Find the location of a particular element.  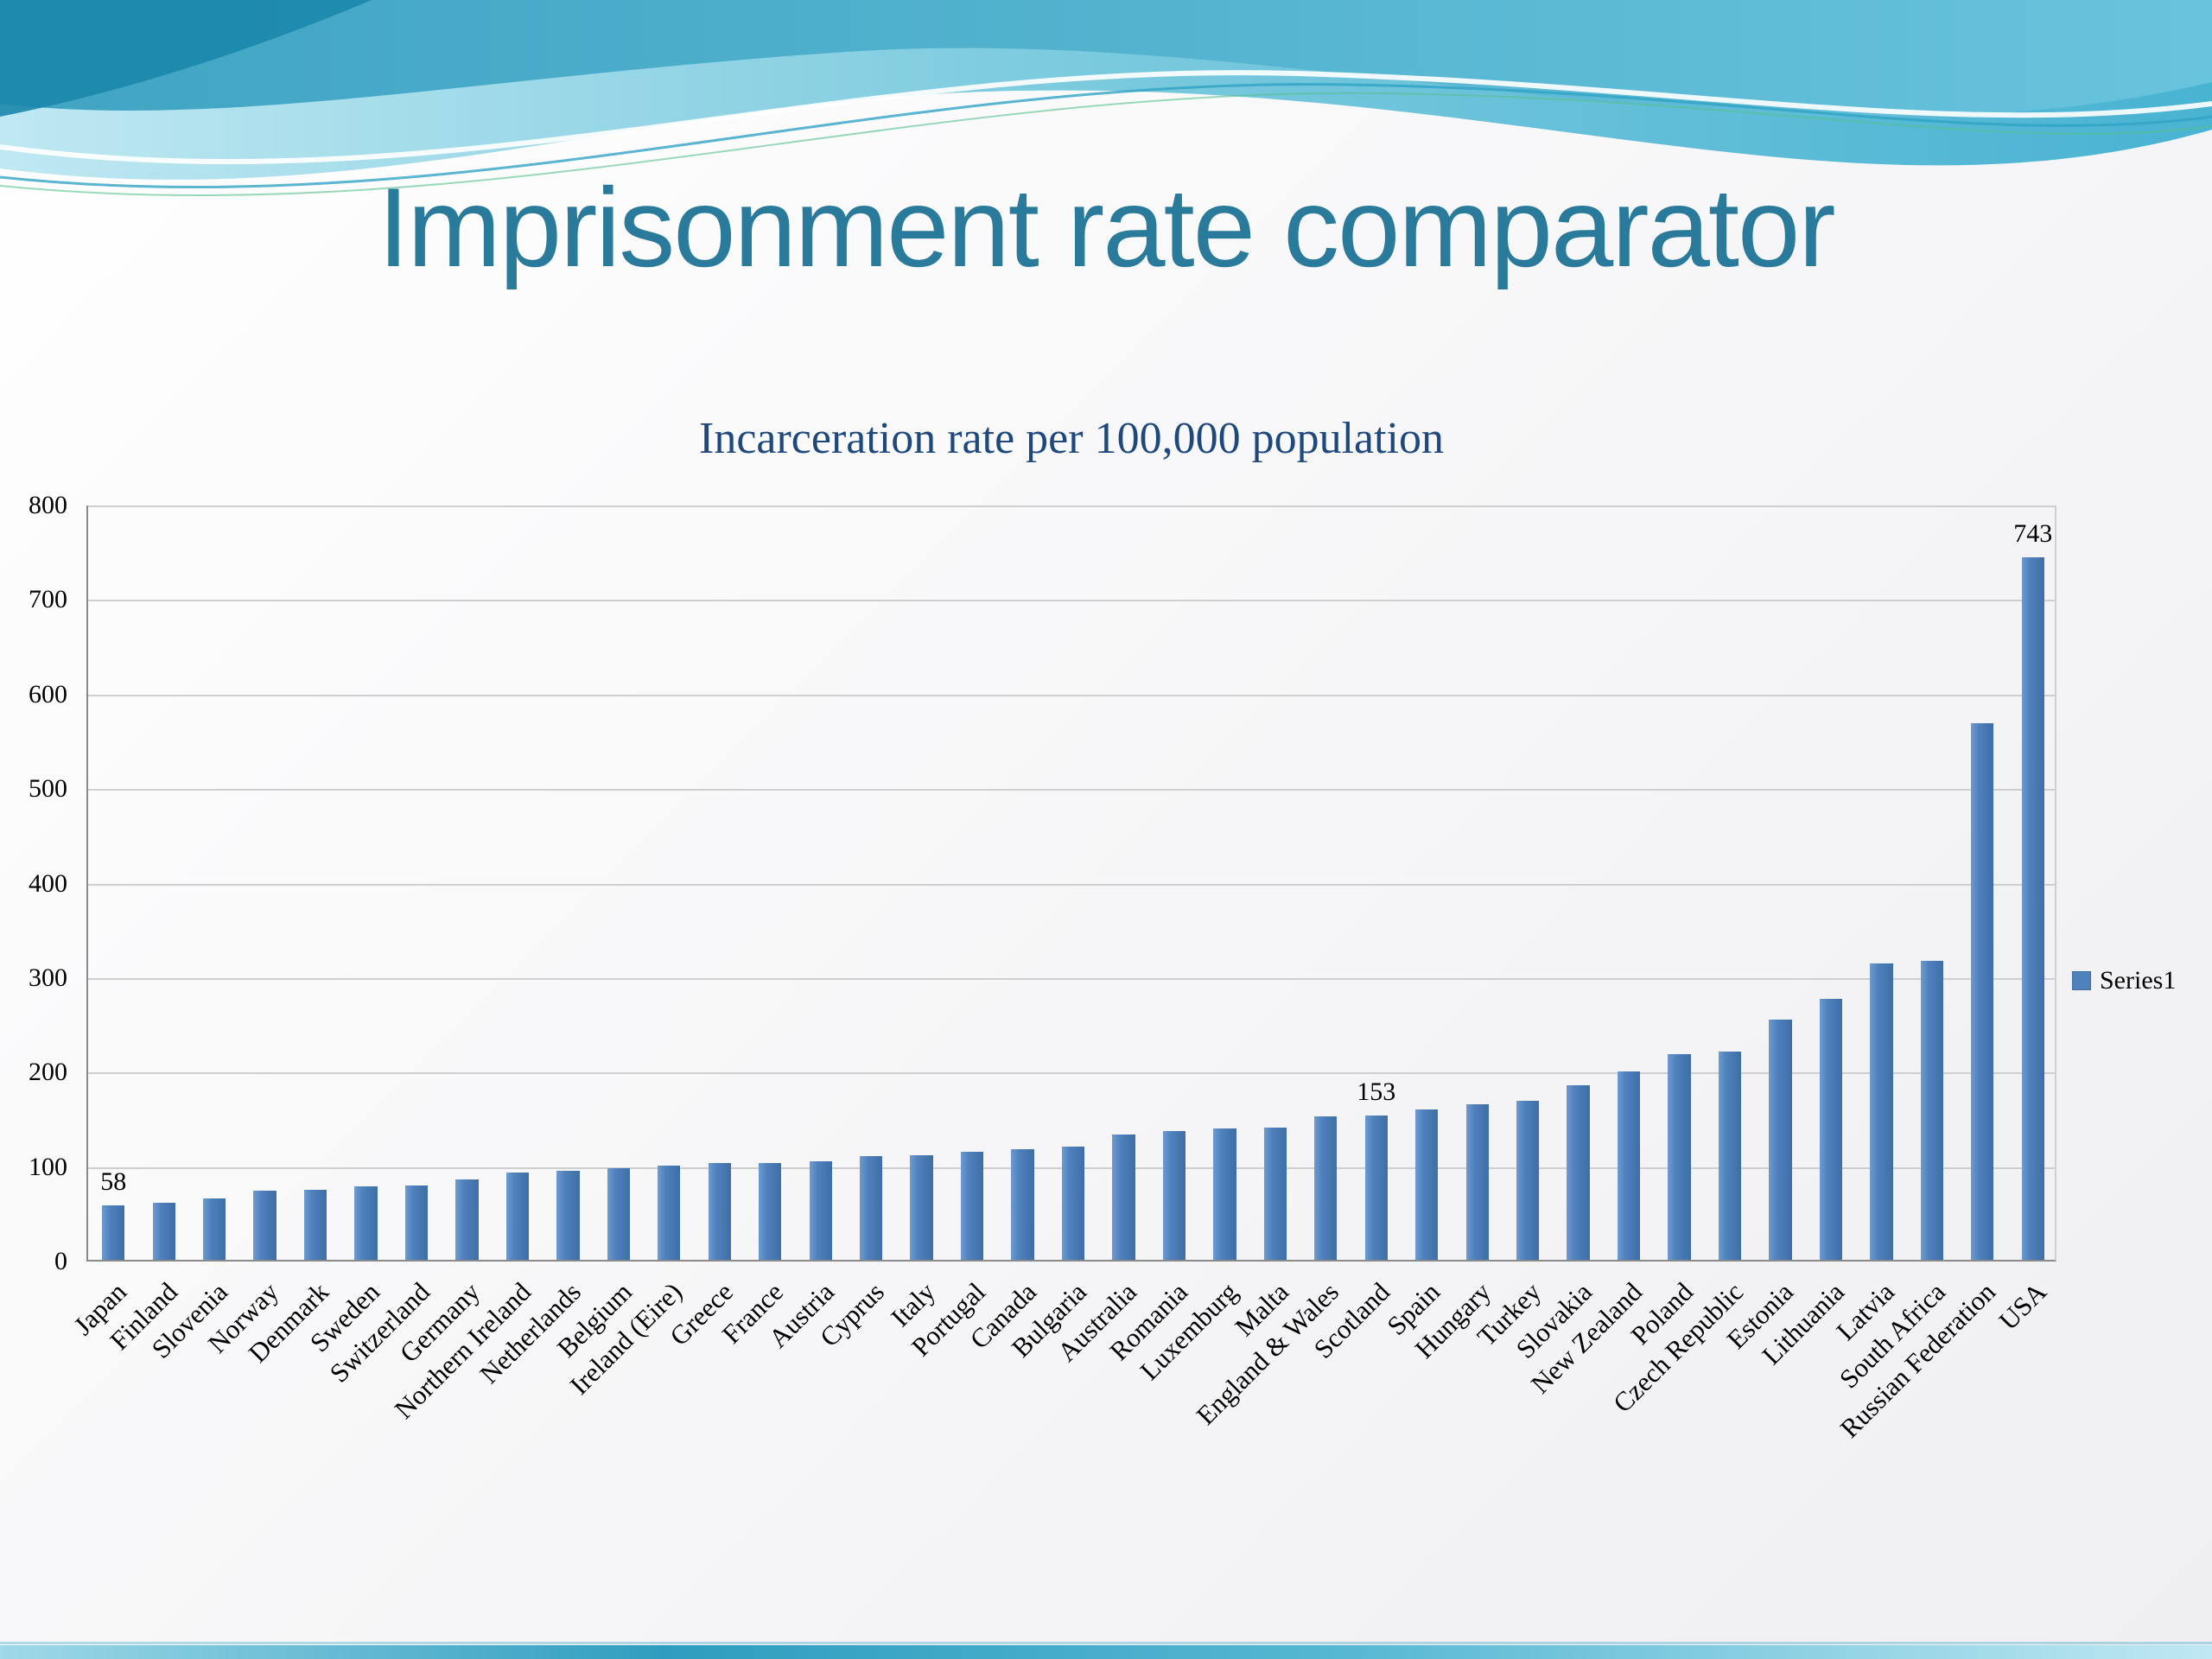

y-tick-label: 300 is located at coordinates (48, 977).